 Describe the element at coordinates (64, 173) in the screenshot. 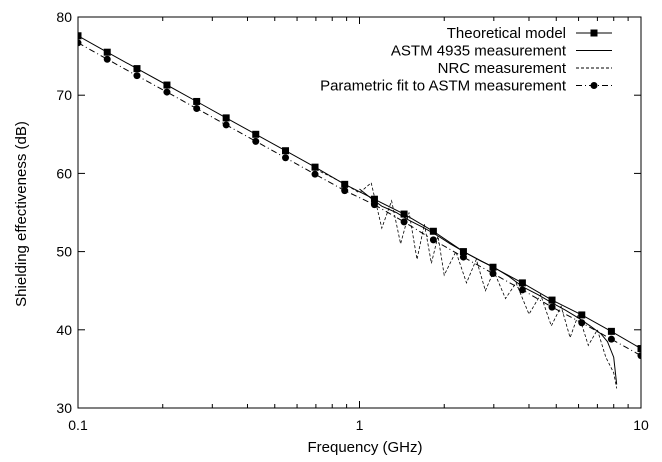

I see `y-tick-label: 60` at that location.